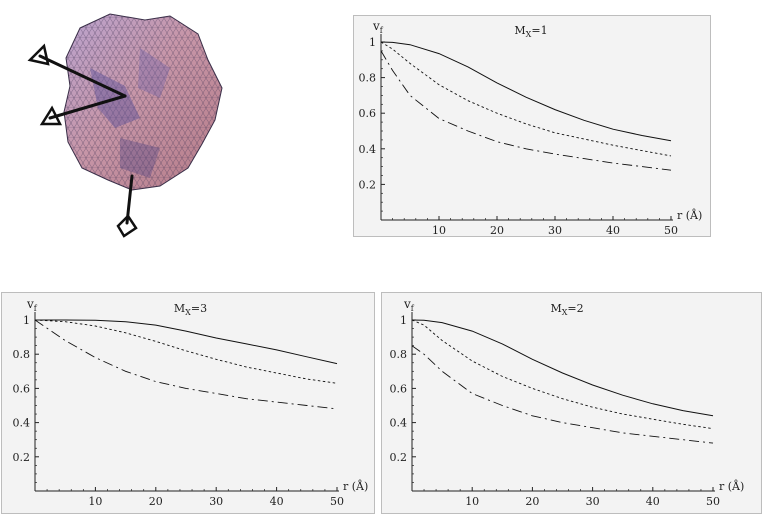 The height and width of the screenshot is (517, 764). I want to click on protein-surface-illustration, so click(125, 125).